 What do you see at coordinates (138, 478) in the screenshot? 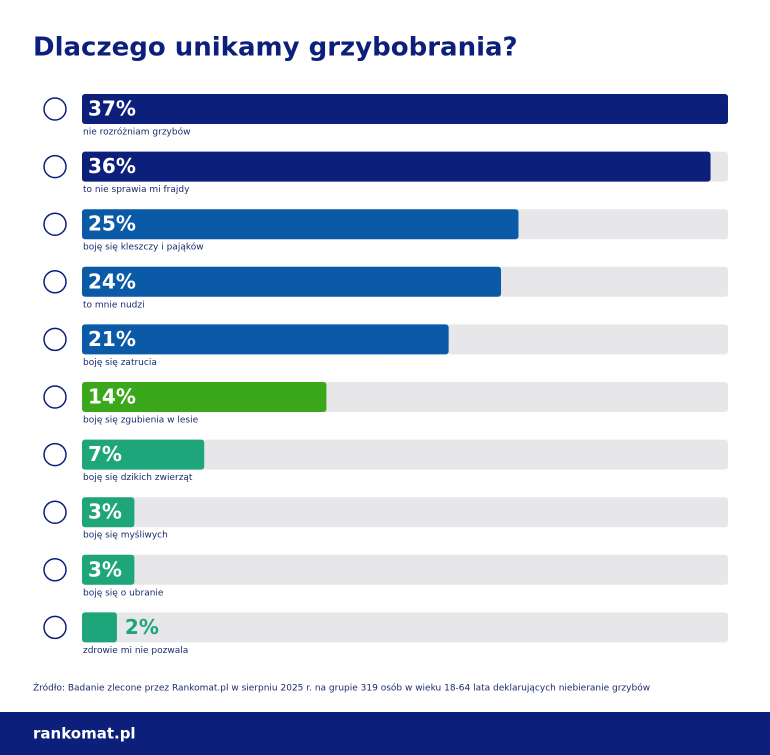
I see `category-label: boję się dzikich zwierząt` at bounding box center [138, 478].